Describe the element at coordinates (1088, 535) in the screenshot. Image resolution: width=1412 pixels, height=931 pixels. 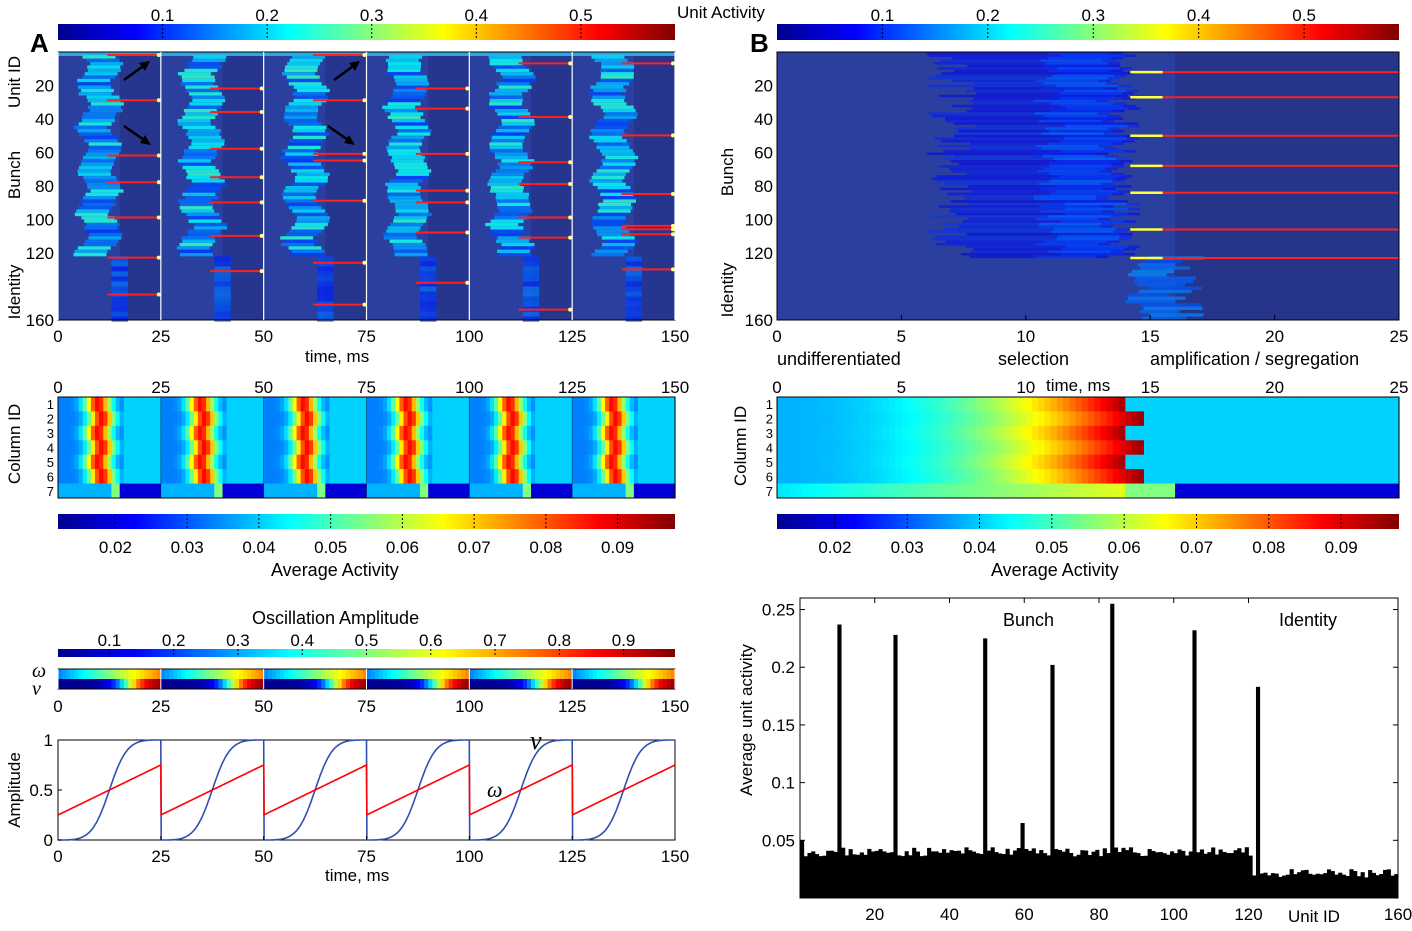
I see `b-avg-colorbar-ticks: 0.02 0.03 0.04 0.05 0.06 0.07 0.08 0.09` at that location.